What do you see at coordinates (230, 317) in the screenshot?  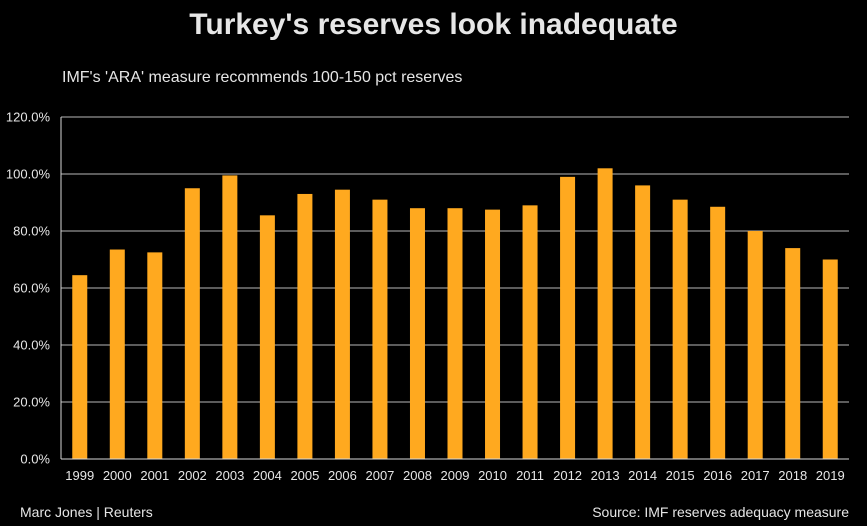 I see `bar-2003` at bounding box center [230, 317].